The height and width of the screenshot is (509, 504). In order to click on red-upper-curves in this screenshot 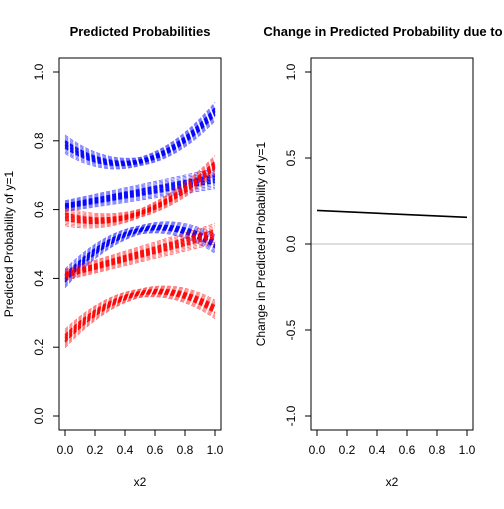, I will do `click(140, 192)`.